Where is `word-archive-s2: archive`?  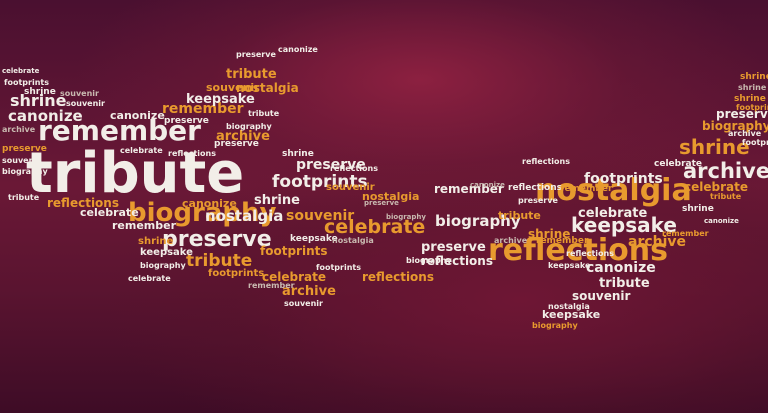
word-archive-s2: archive is located at coordinates (511, 240).